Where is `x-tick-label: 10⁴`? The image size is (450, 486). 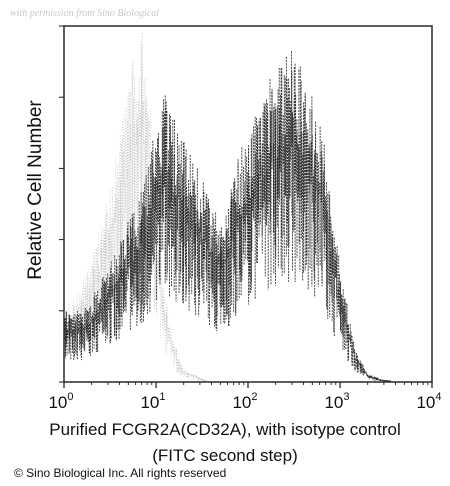 x-tick-label: 10⁴ is located at coordinates (428, 401).